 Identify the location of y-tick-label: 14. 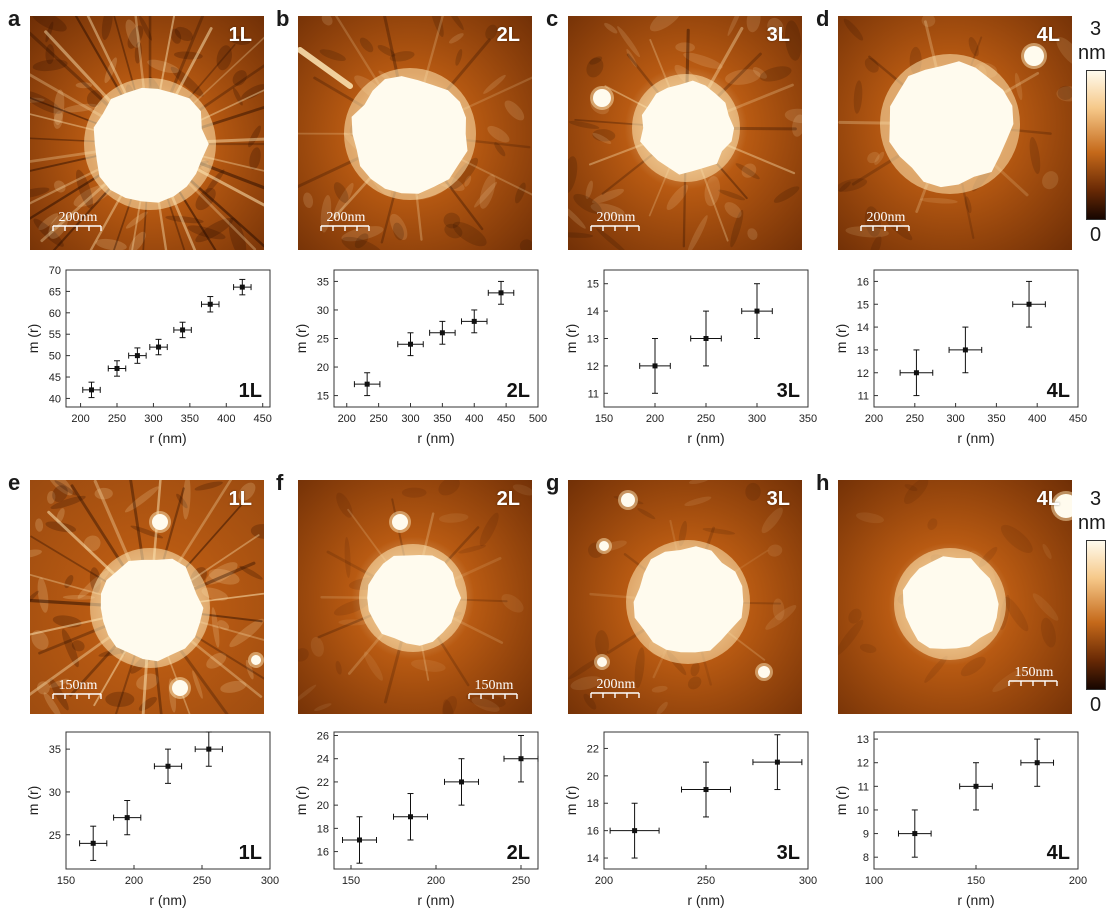
(863, 328).